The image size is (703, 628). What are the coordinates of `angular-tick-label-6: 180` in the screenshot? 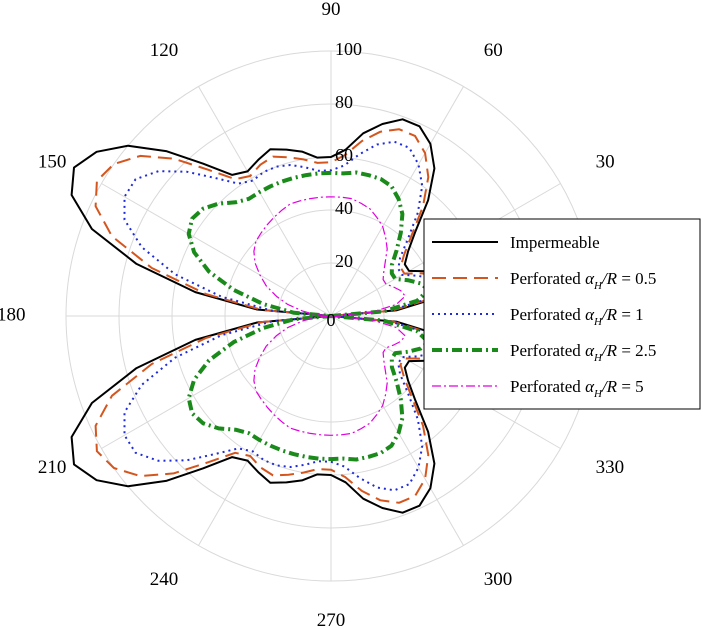 It's located at (13, 314).